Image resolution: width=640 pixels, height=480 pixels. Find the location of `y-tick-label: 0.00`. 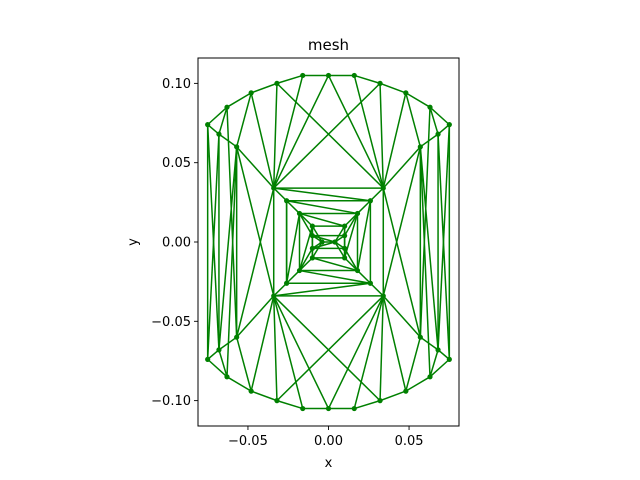

y-tick-label: 0.00 is located at coordinates (176, 243).